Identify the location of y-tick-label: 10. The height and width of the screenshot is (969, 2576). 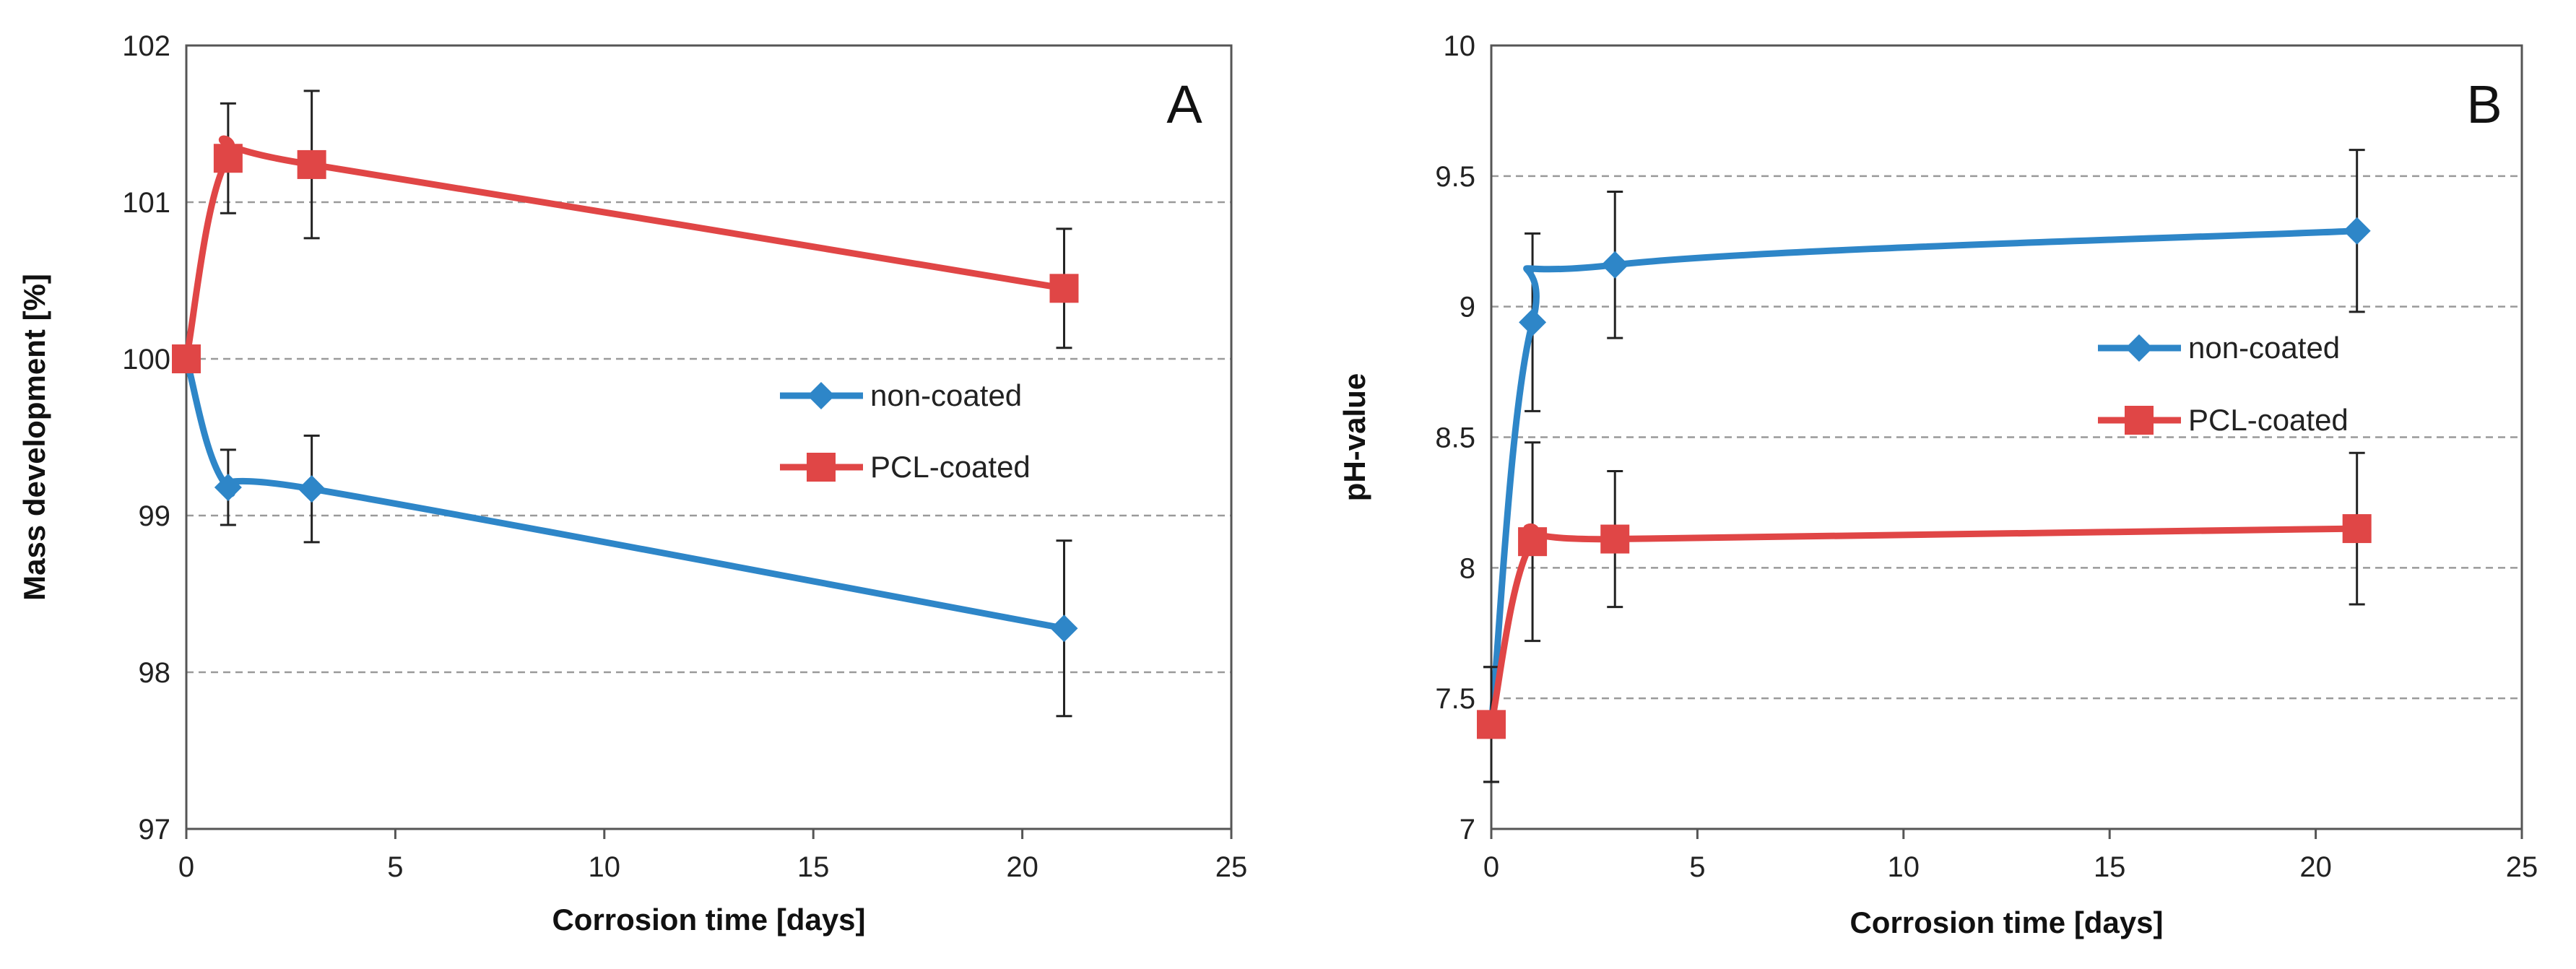
(1460, 46).